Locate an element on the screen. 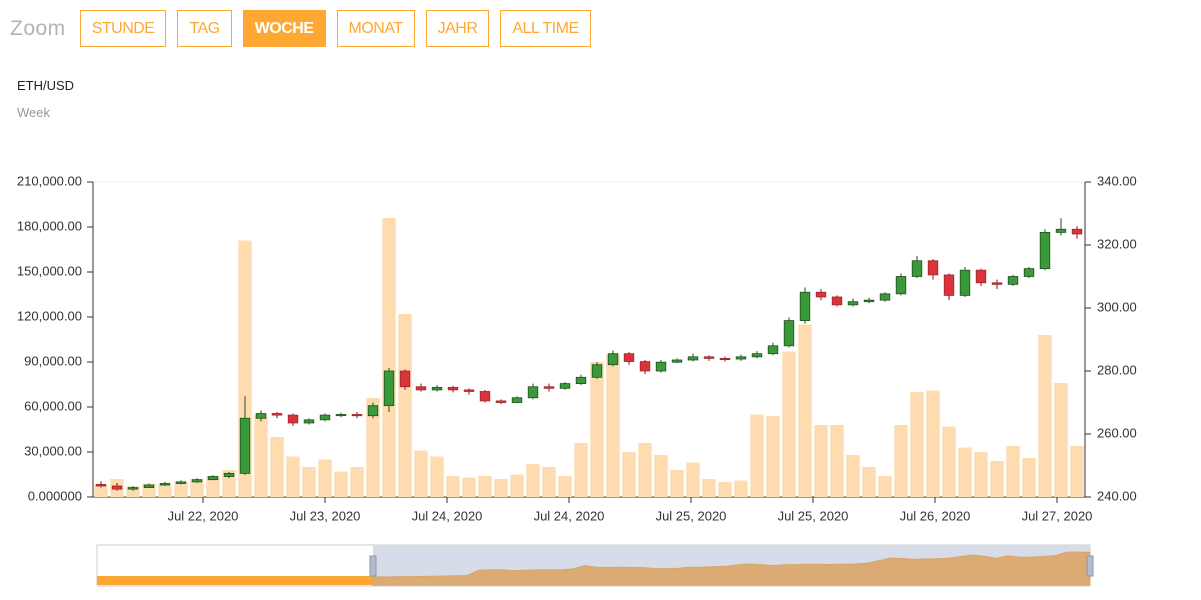 This screenshot has height=600, width=1201. zoom-button: TAG is located at coordinates (204, 28).